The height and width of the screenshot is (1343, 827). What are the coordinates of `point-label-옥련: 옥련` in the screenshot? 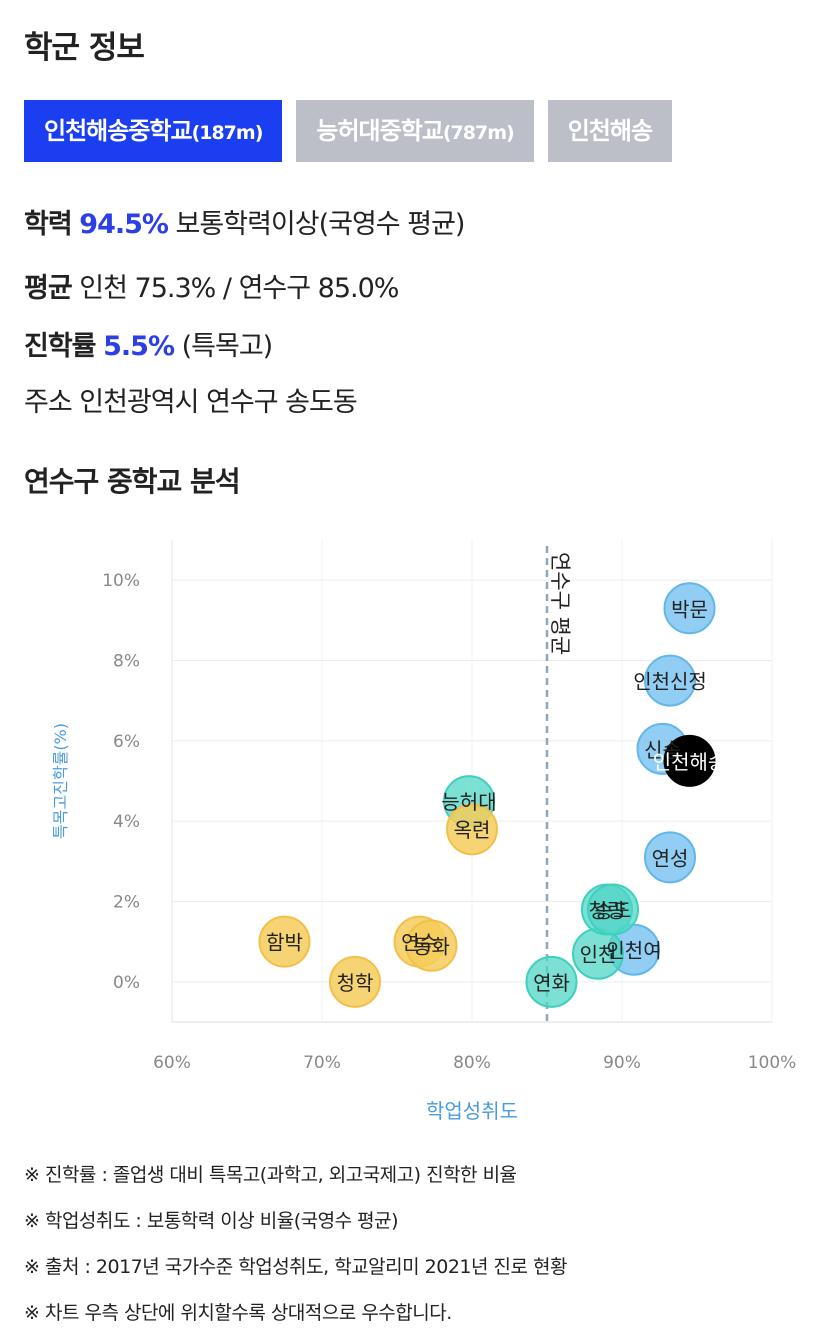 It's located at (472, 830).